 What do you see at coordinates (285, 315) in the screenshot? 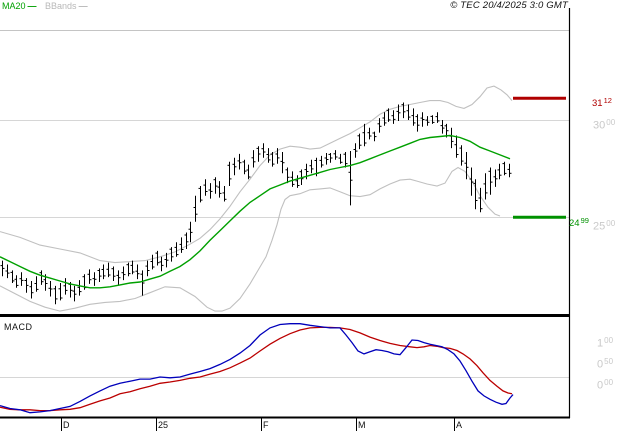
I see `panel-separator` at bounding box center [285, 315].